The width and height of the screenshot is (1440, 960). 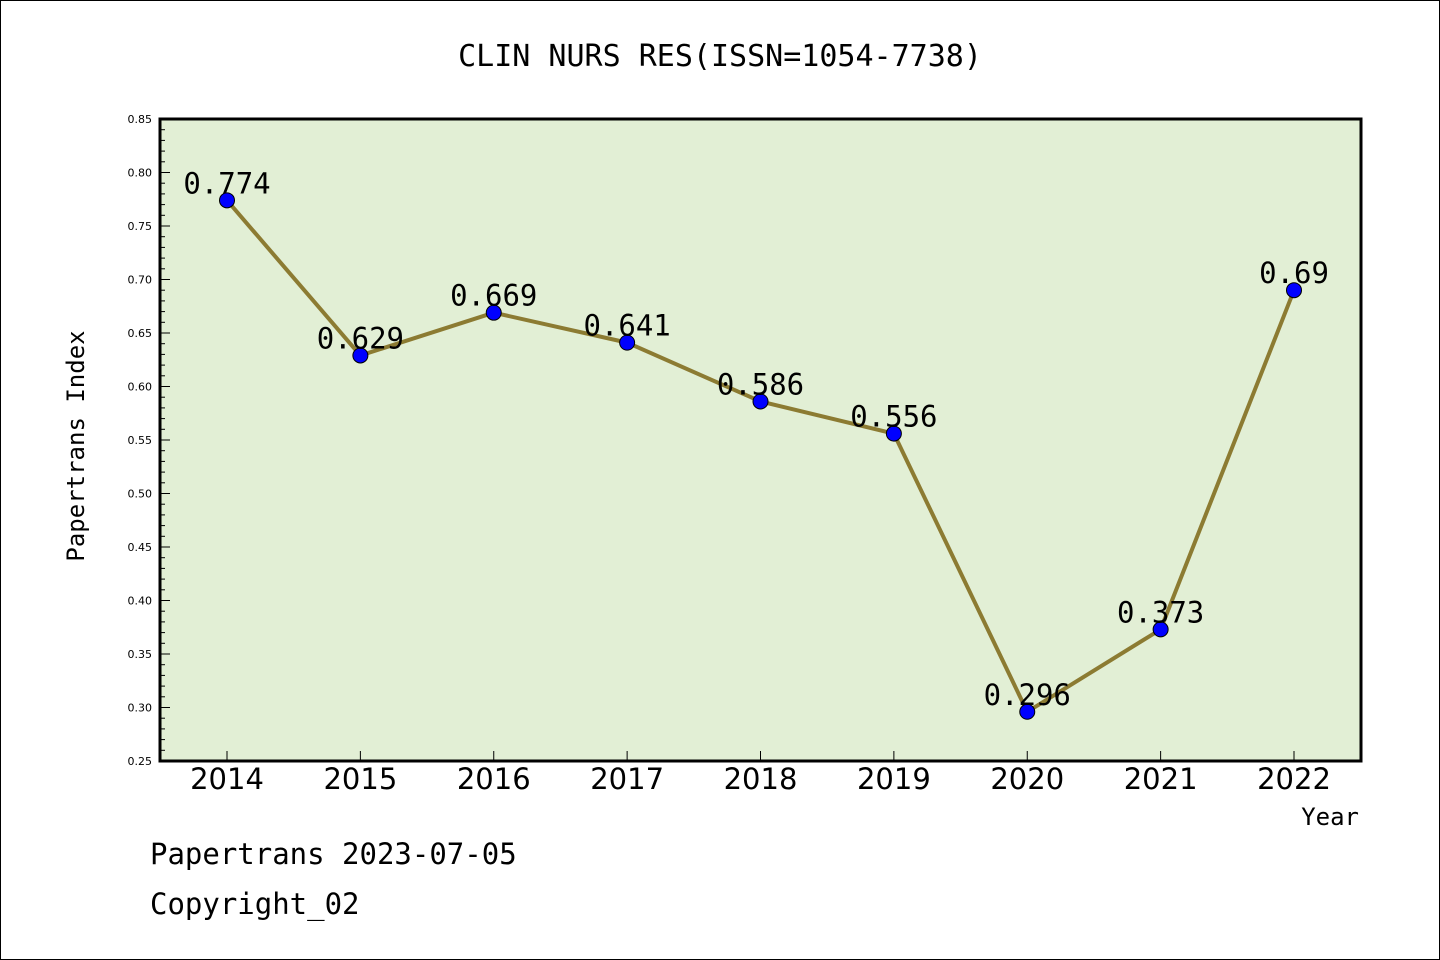 What do you see at coordinates (893, 417) in the screenshot?
I see `data-label: 0.556` at bounding box center [893, 417].